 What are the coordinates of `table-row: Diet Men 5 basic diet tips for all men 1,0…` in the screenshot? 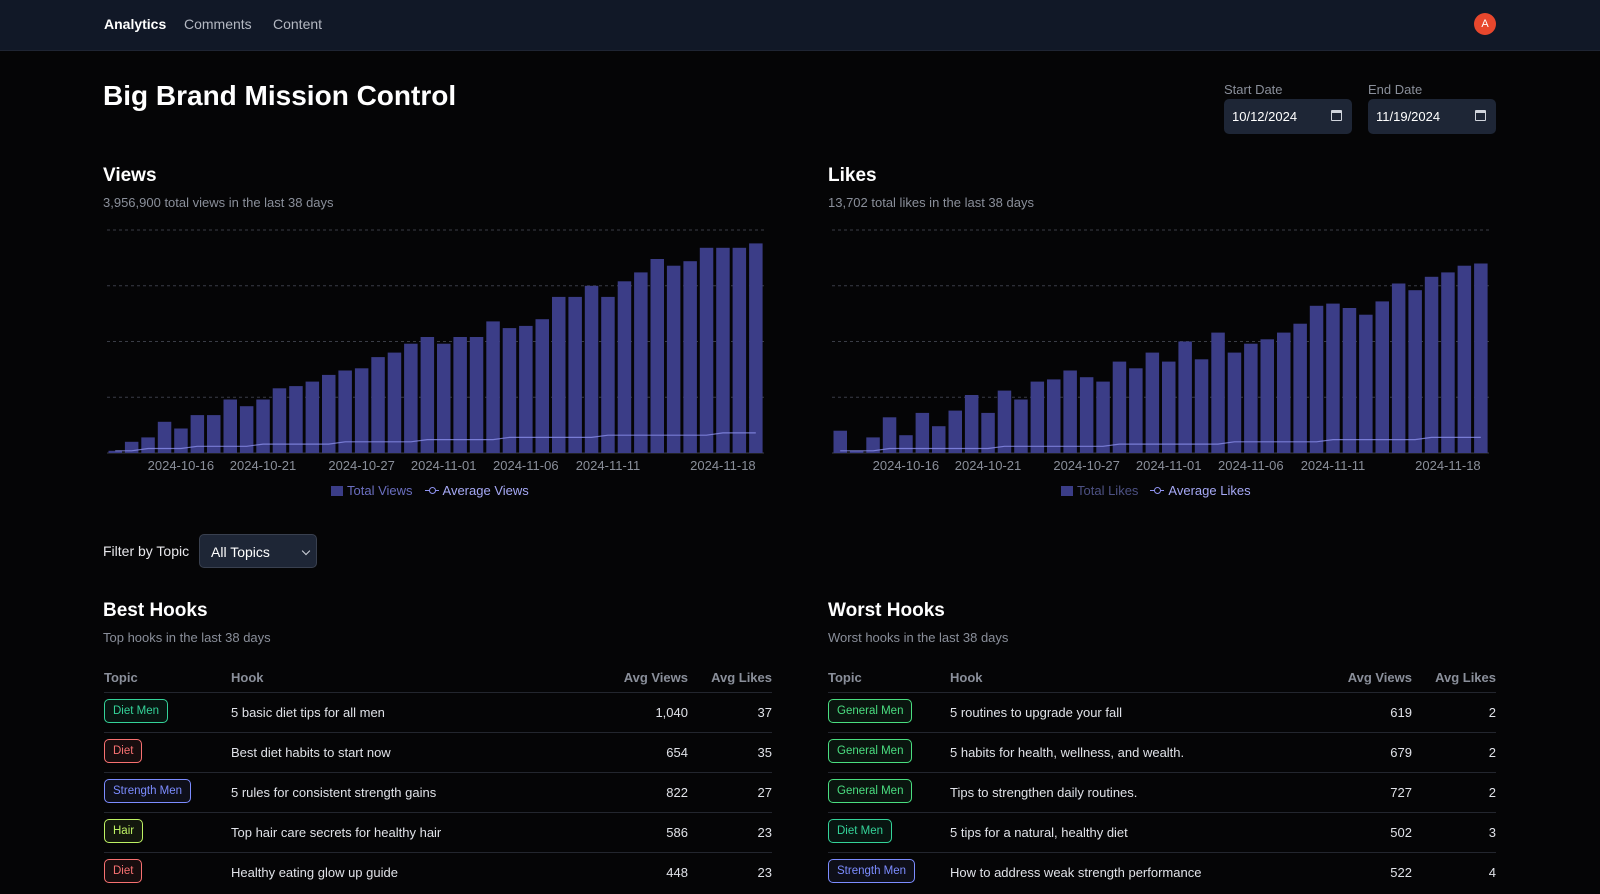 It's located at (438, 712).